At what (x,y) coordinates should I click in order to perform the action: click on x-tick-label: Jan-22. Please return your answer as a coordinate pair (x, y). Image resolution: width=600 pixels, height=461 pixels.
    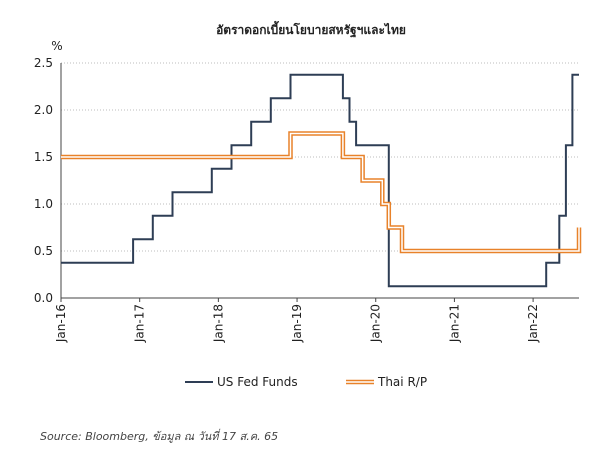
    Looking at the image, I should click on (533, 323).